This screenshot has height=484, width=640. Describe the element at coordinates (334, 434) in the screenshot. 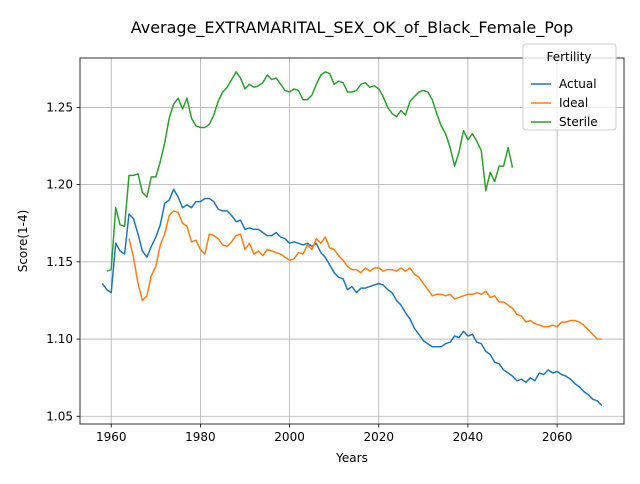

I see `x-axis-ticks: 1960 1980 2000 2020 2040 2060` at that location.